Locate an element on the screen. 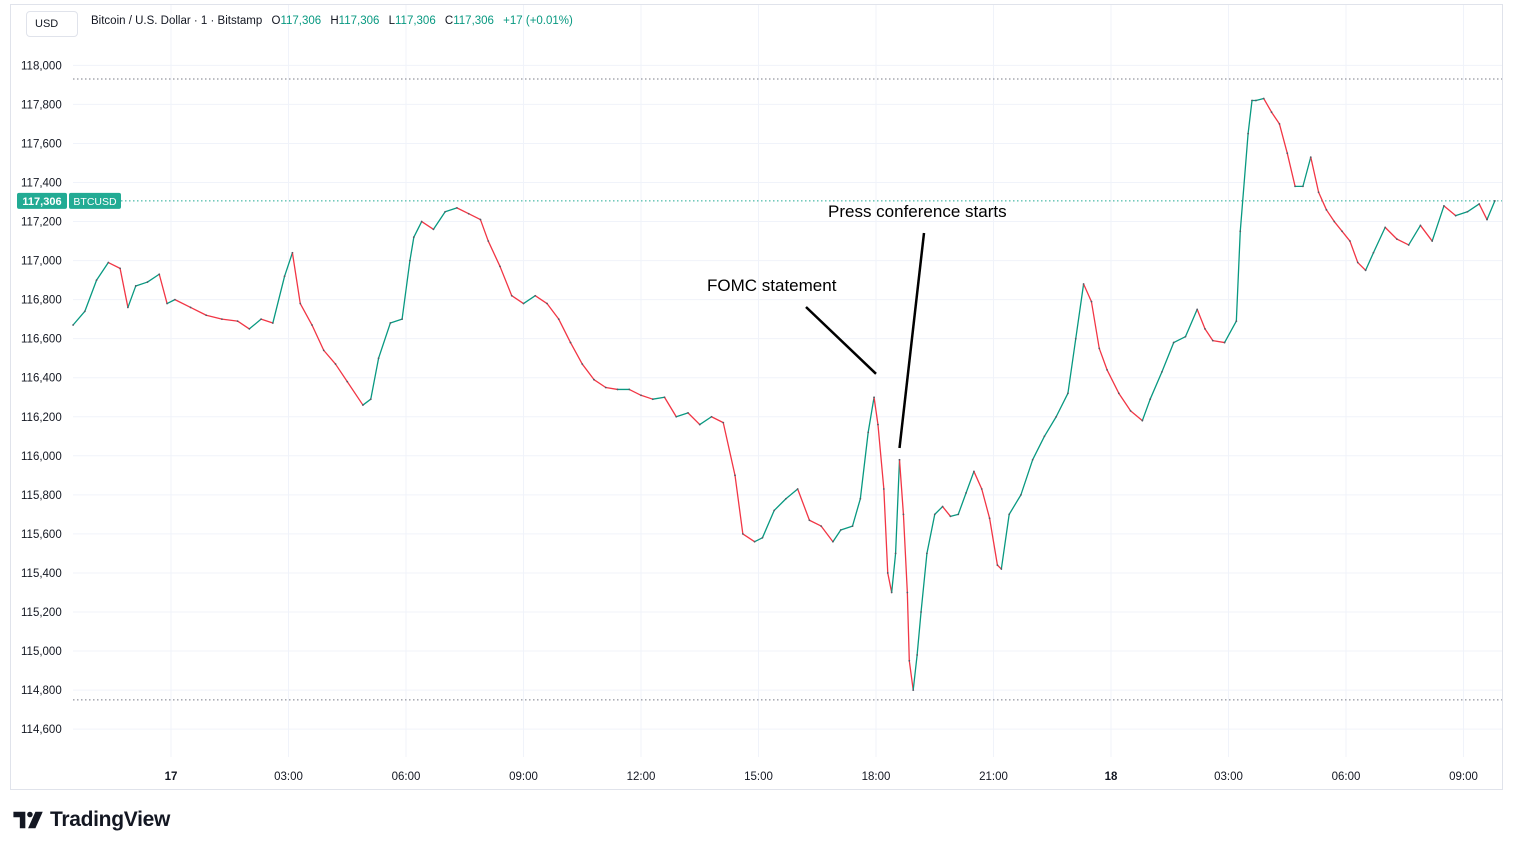  price-tag-box is located at coordinates (42, 200).